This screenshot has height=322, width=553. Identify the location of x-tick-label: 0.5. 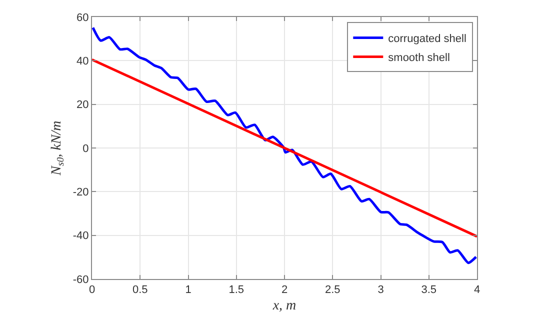
(140, 290).